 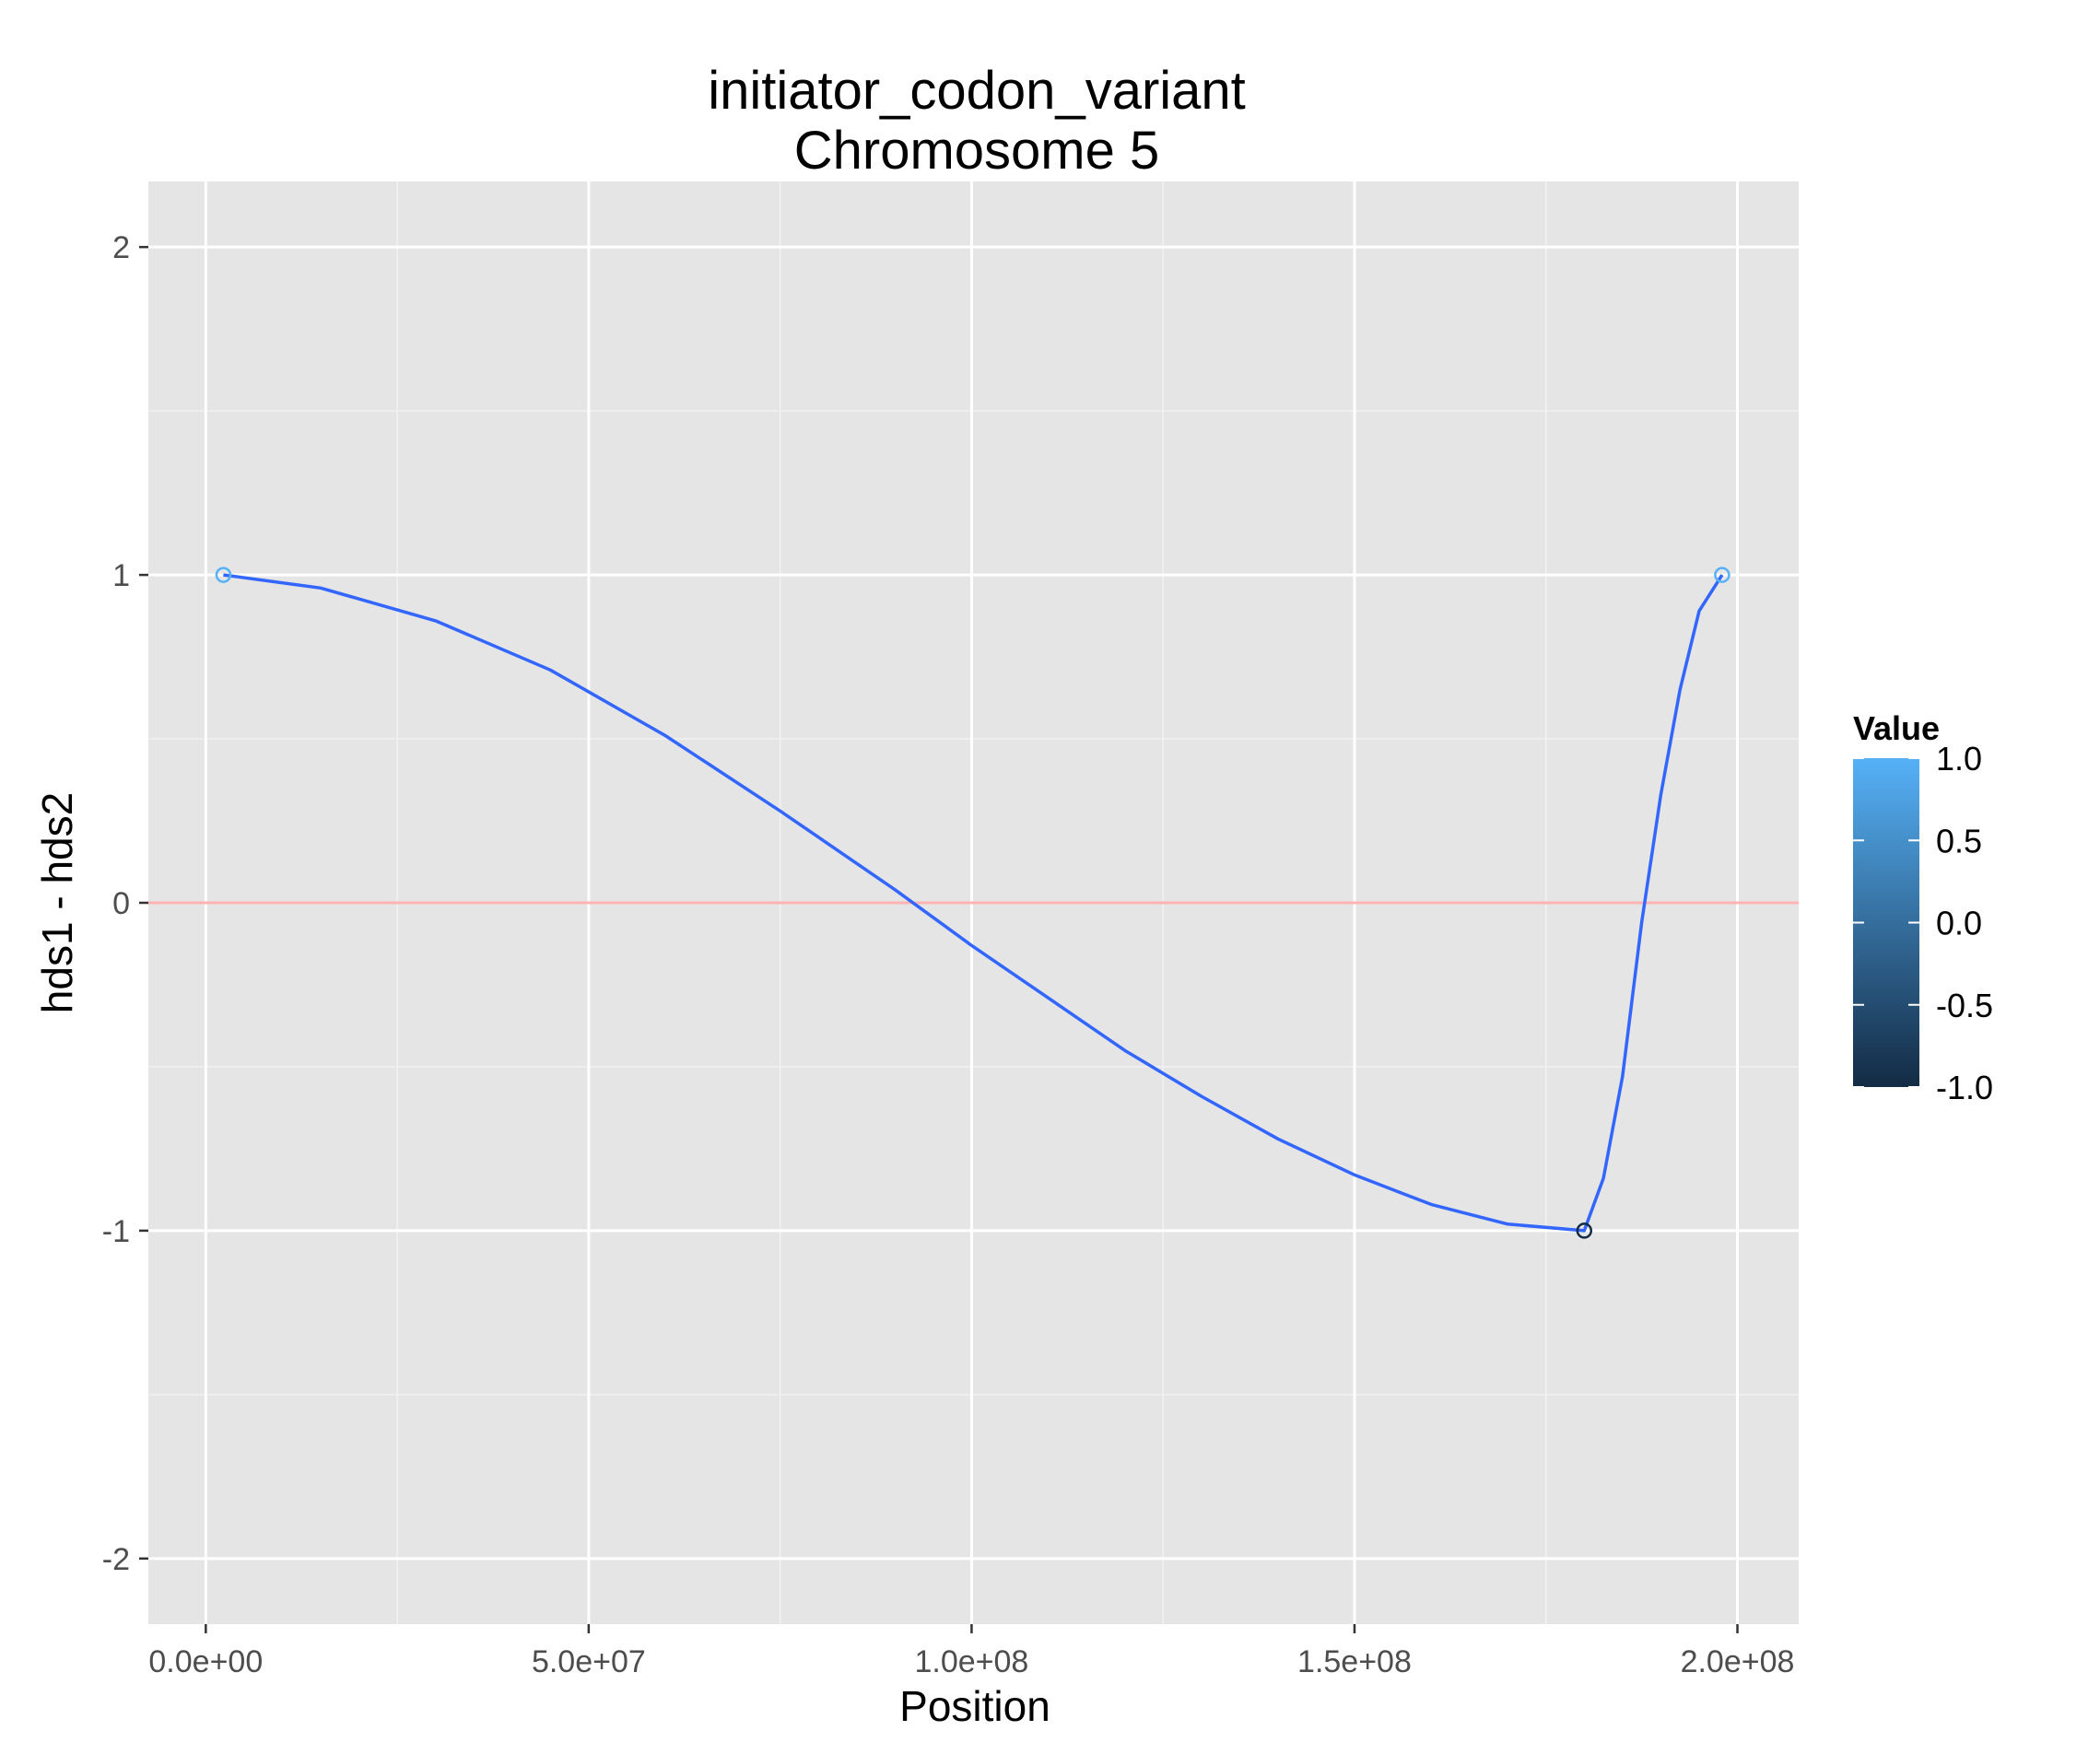 What do you see at coordinates (977, 91) in the screenshot?
I see `chart-title: initiator_codon_variant` at bounding box center [977, 91].